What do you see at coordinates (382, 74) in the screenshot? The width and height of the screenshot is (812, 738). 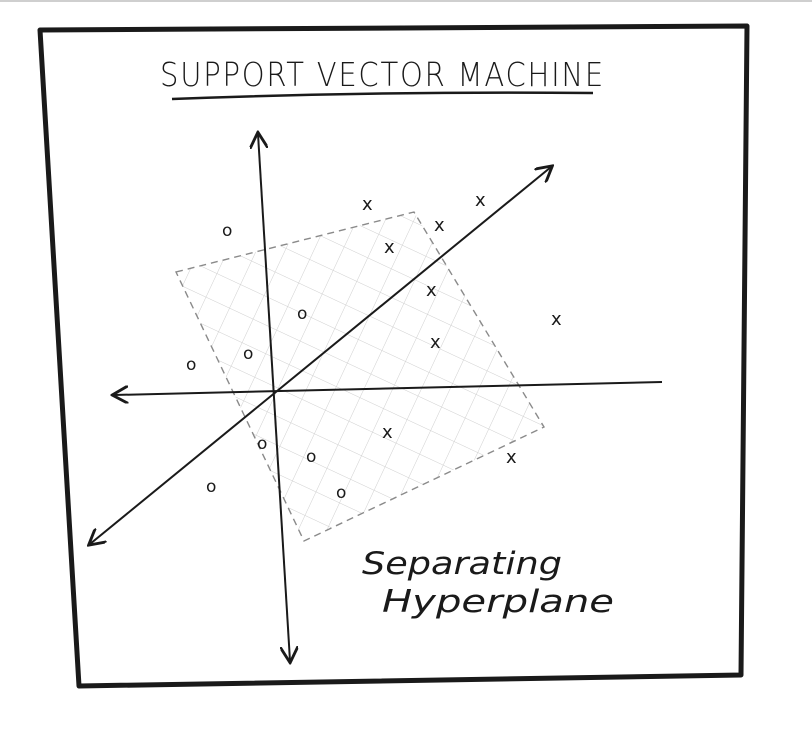 I see `title: SUPPORT VECTOR MACHINE` at bounding box center [382, 74].